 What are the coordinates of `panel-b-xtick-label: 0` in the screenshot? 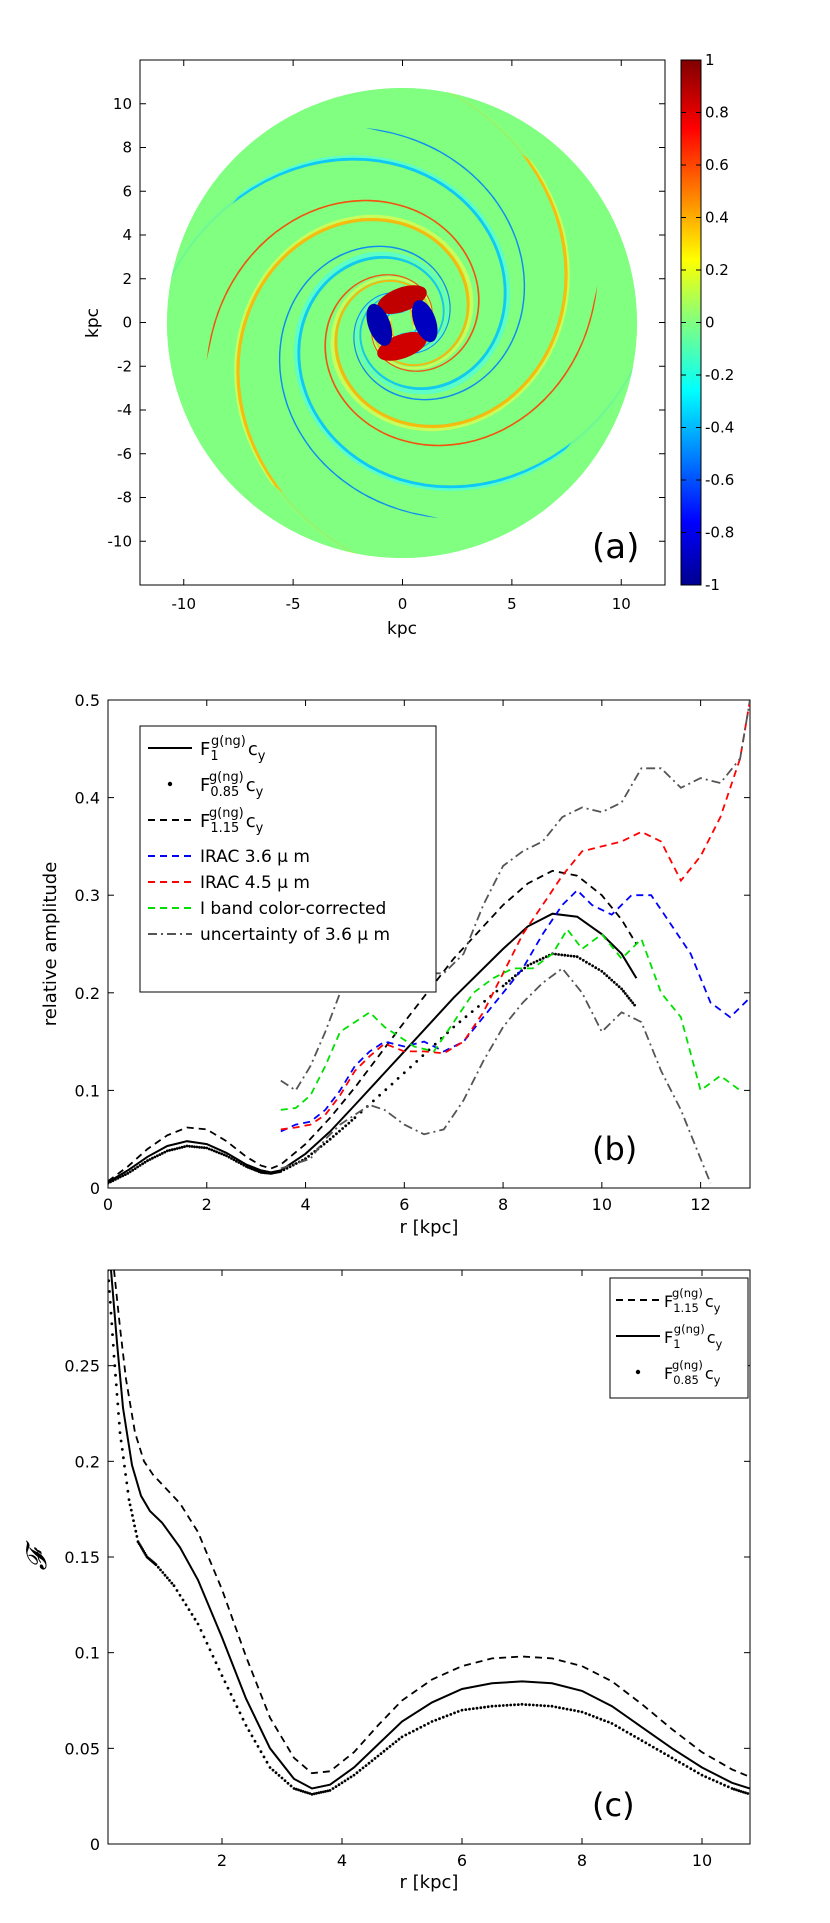 It's located at (108, 1204).